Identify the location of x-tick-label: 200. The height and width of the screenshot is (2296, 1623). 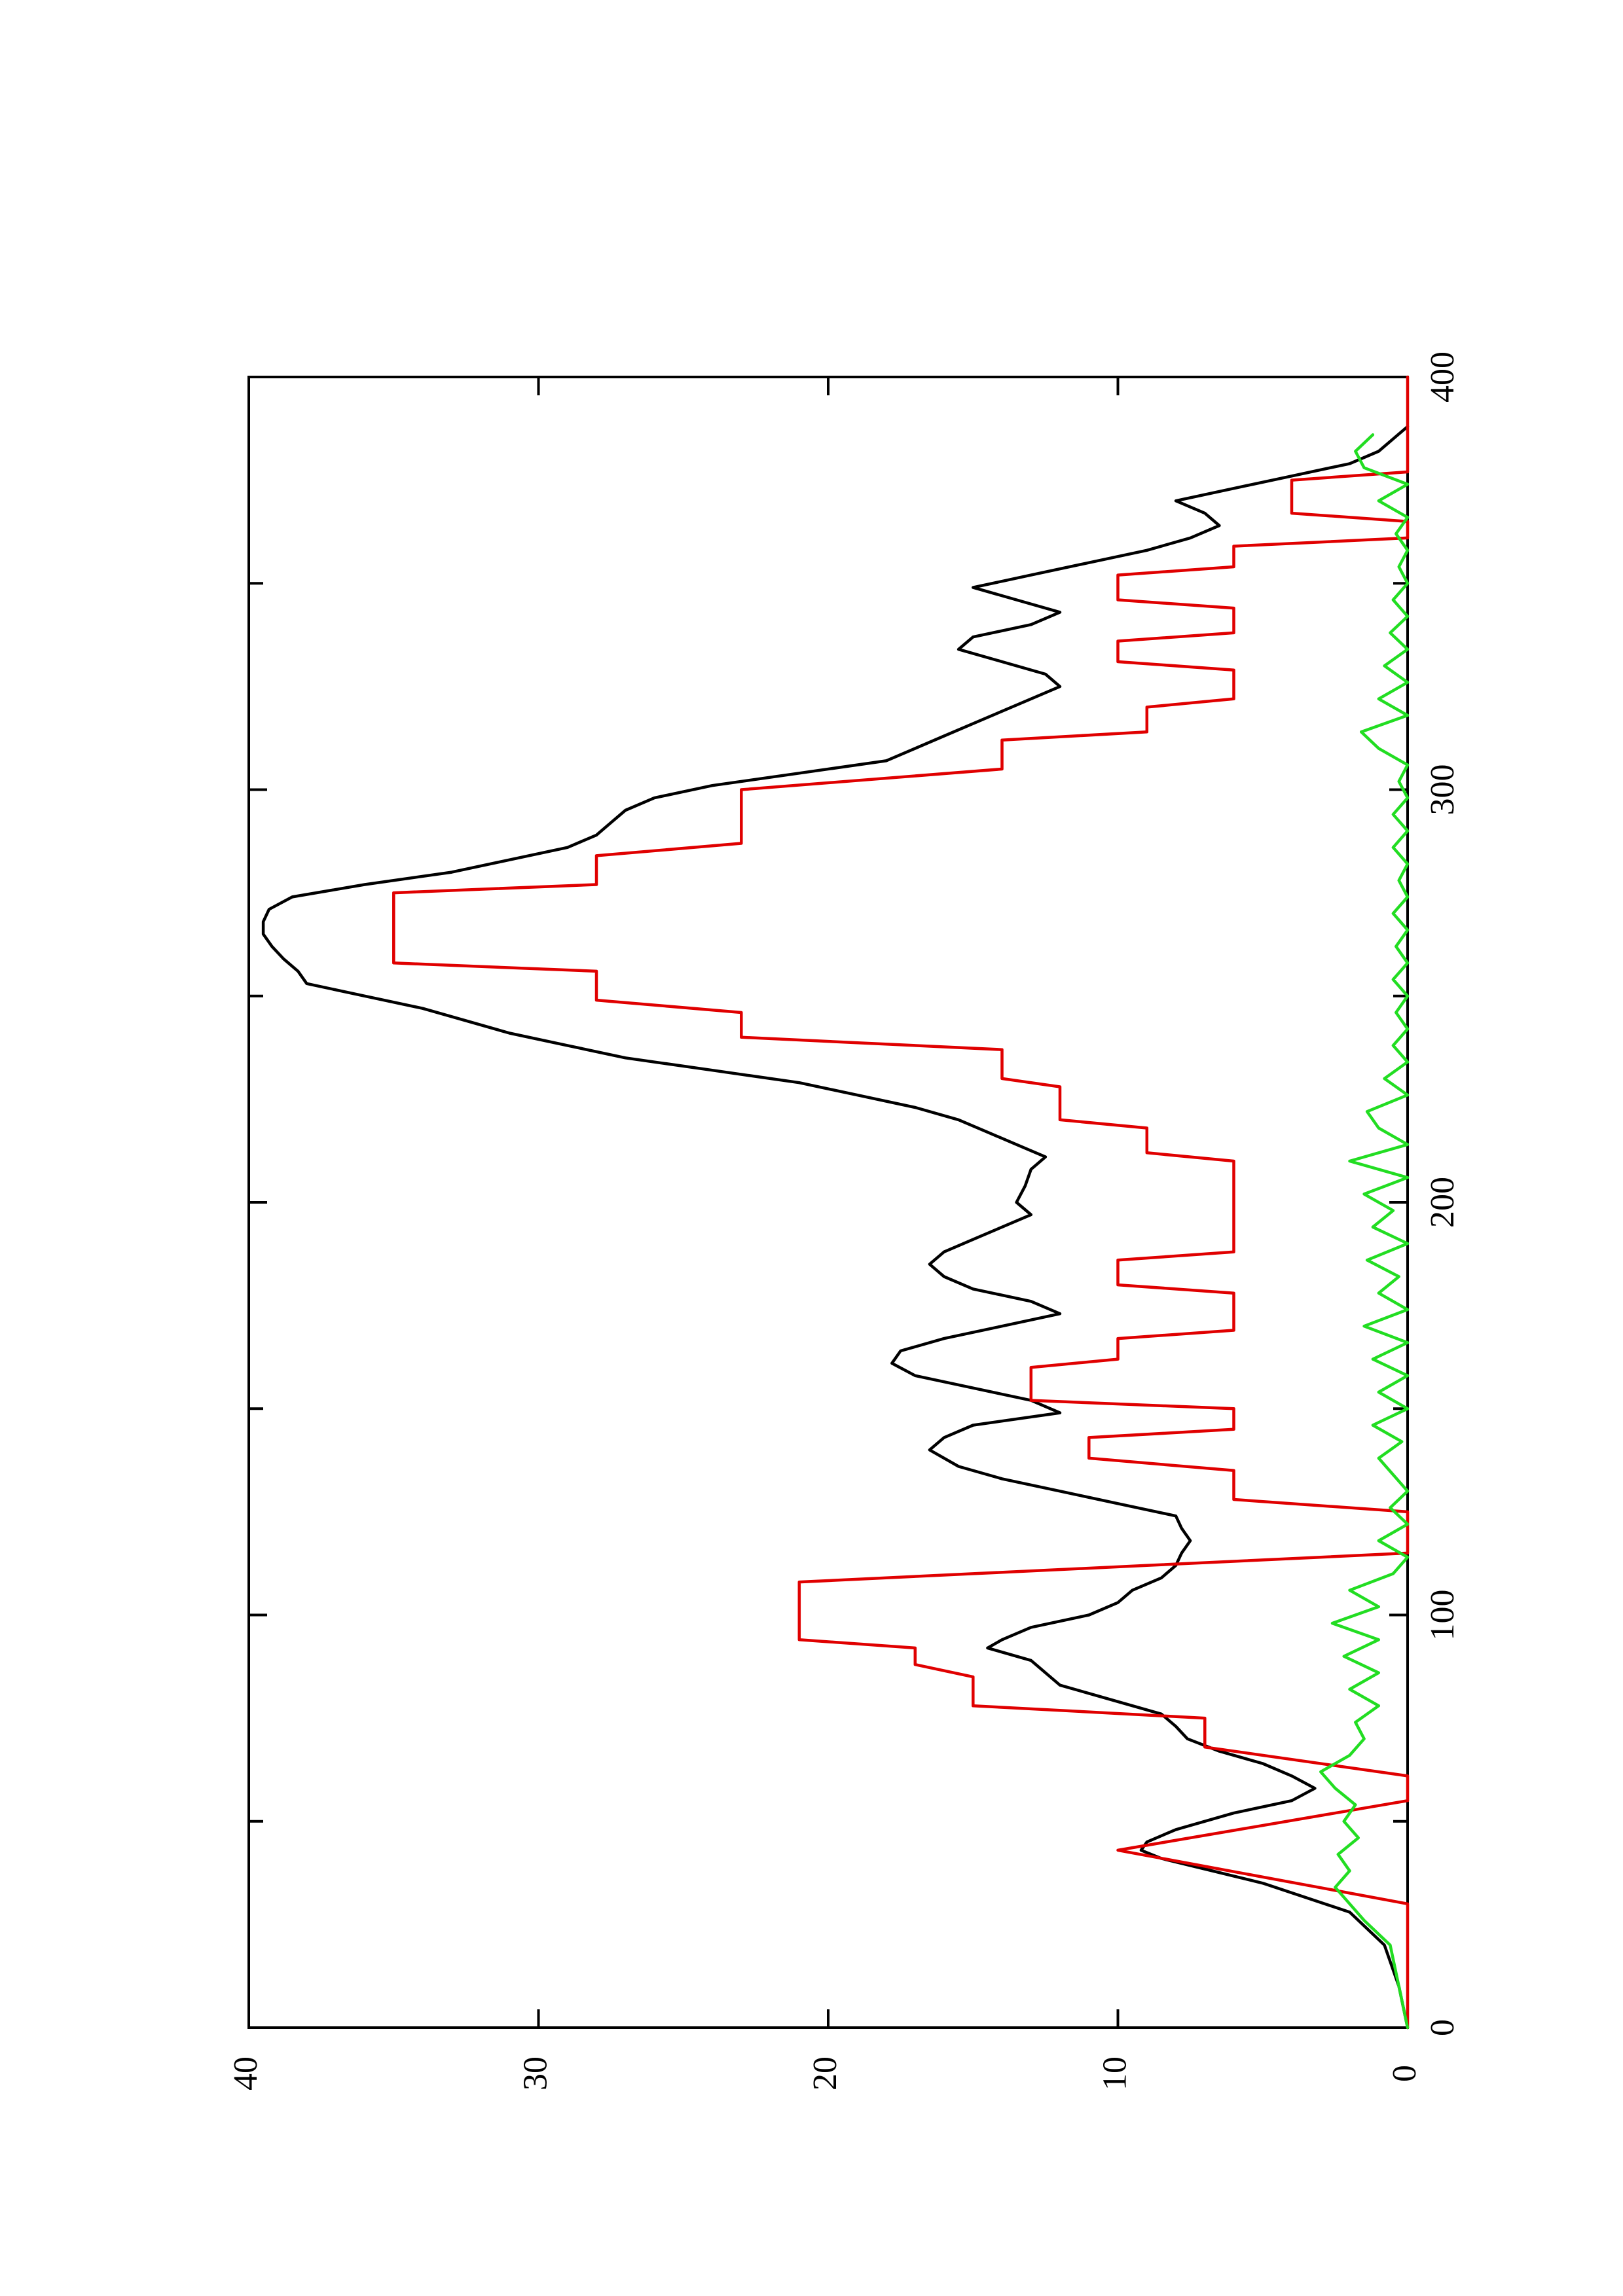
(1442, 1202).